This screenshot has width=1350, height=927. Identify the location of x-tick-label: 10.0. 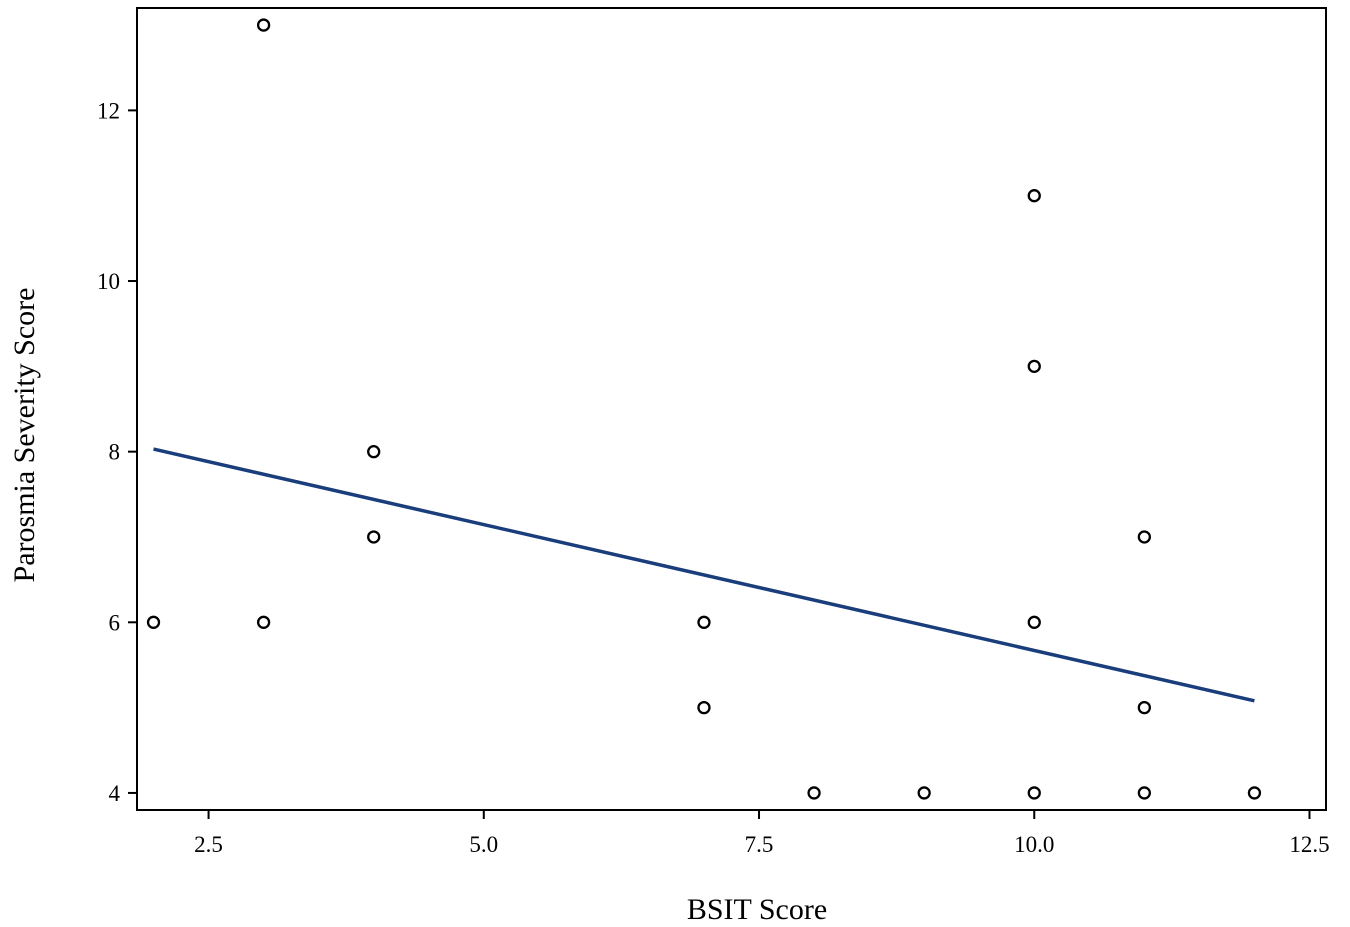
(1034, 844).